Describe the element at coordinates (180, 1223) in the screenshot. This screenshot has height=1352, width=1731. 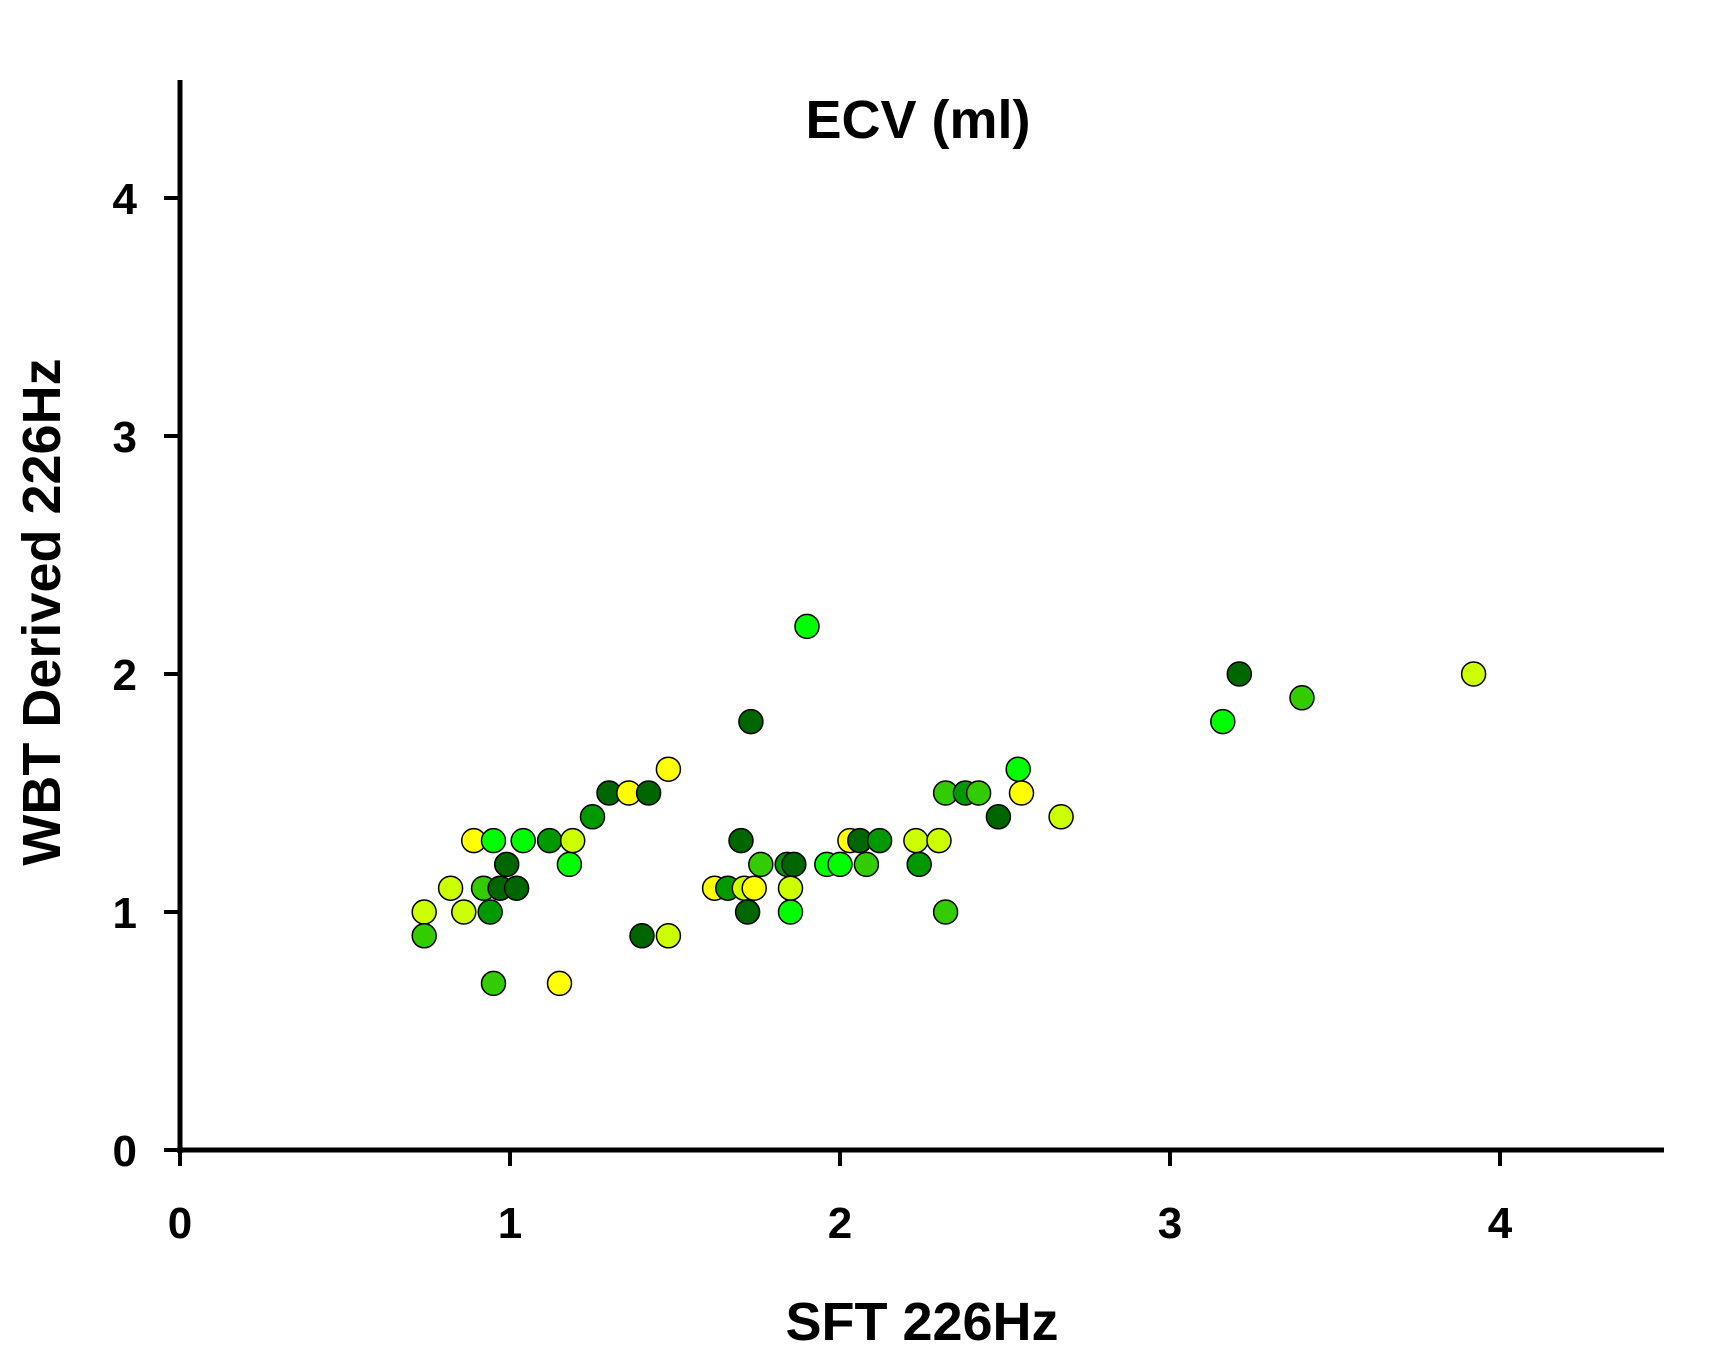
I see `x-tick-label: 0` at that location.